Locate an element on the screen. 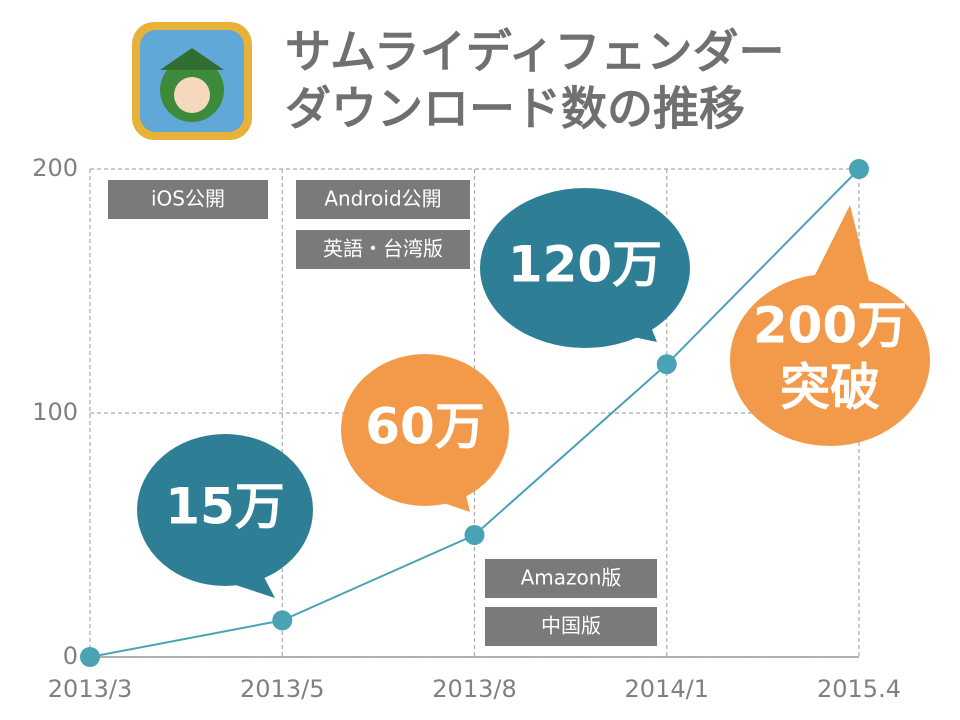 This screenshot has width=960, height=720. y-tick-label: 0 is located at coordinates (70, 656).